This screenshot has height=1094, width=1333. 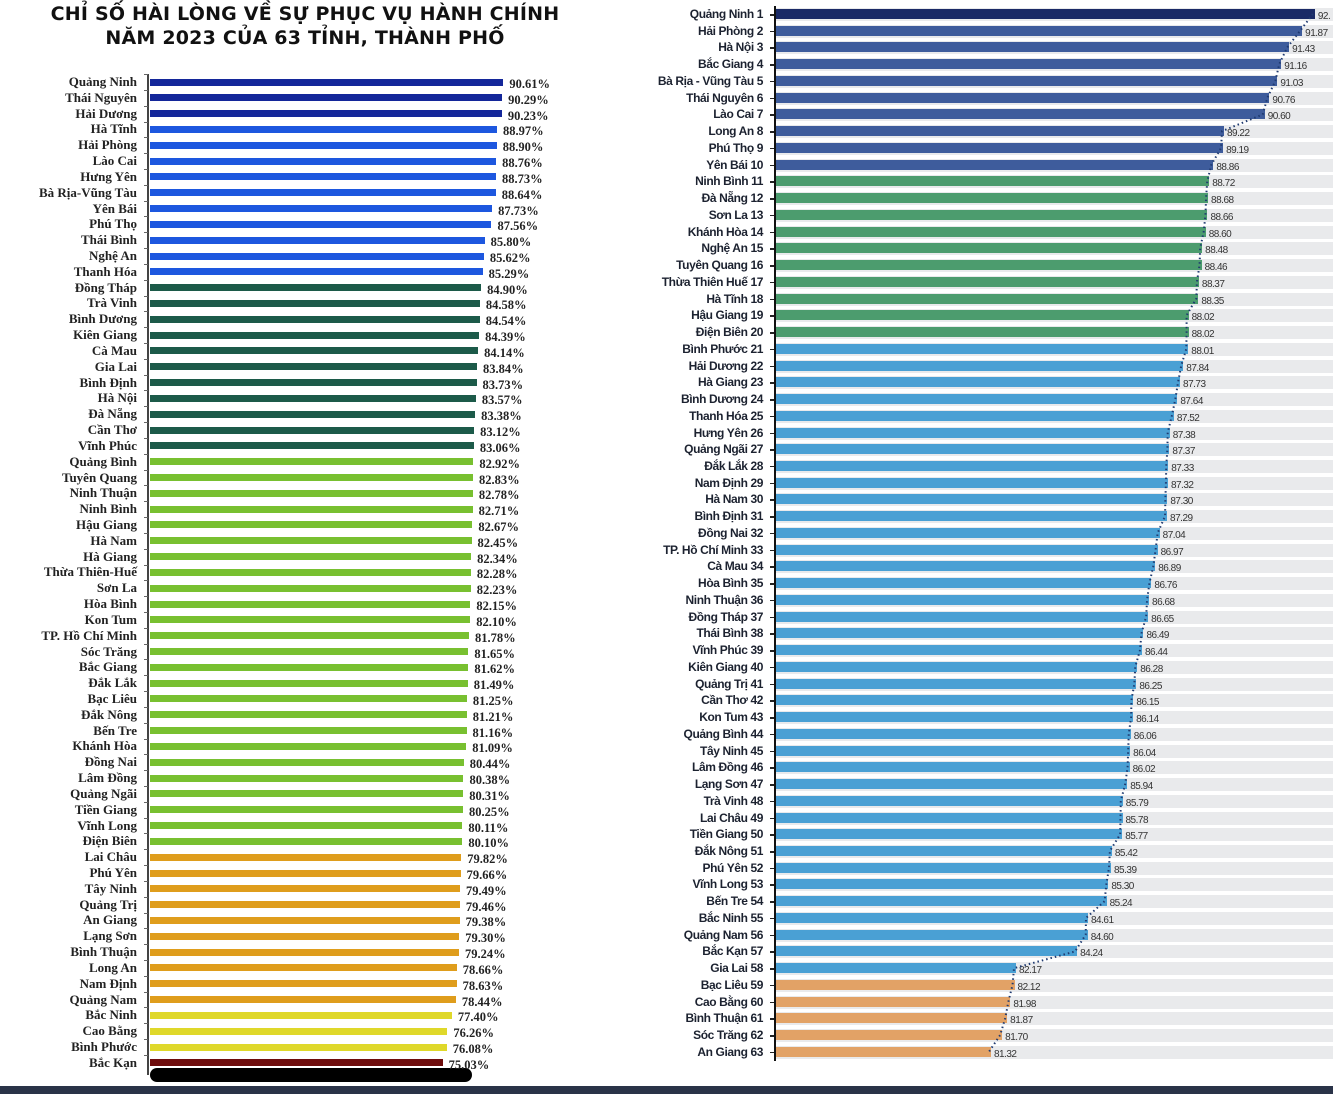 I want to click on data-label: 83.12%, so click(x=500, y=432).